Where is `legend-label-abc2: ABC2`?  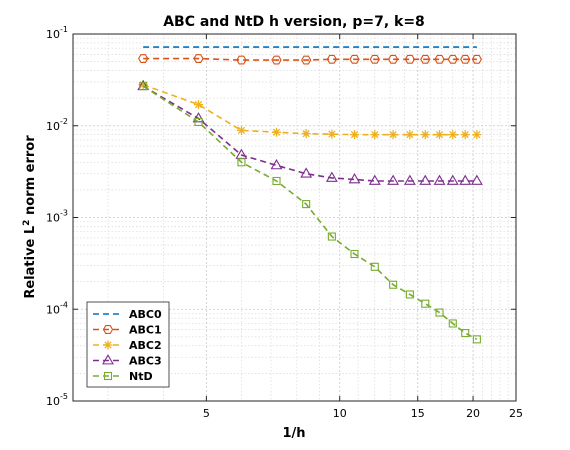 legend-label-abc2: ABC2 is located at coordinates (145, 345).